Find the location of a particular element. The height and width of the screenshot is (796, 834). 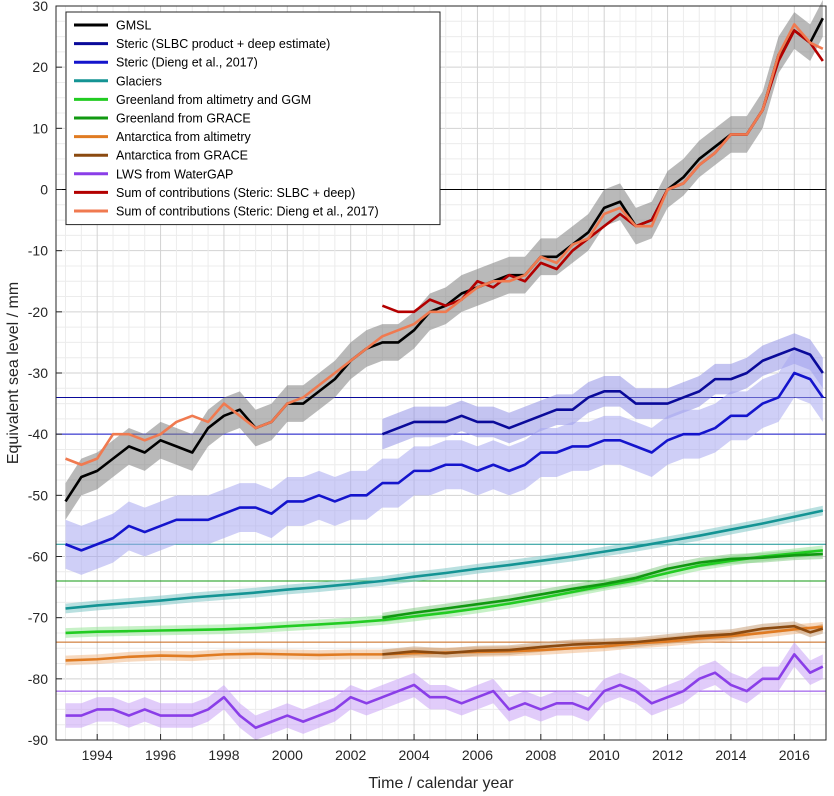

band-lws-from-watergap is located at coordinates (444, 691).